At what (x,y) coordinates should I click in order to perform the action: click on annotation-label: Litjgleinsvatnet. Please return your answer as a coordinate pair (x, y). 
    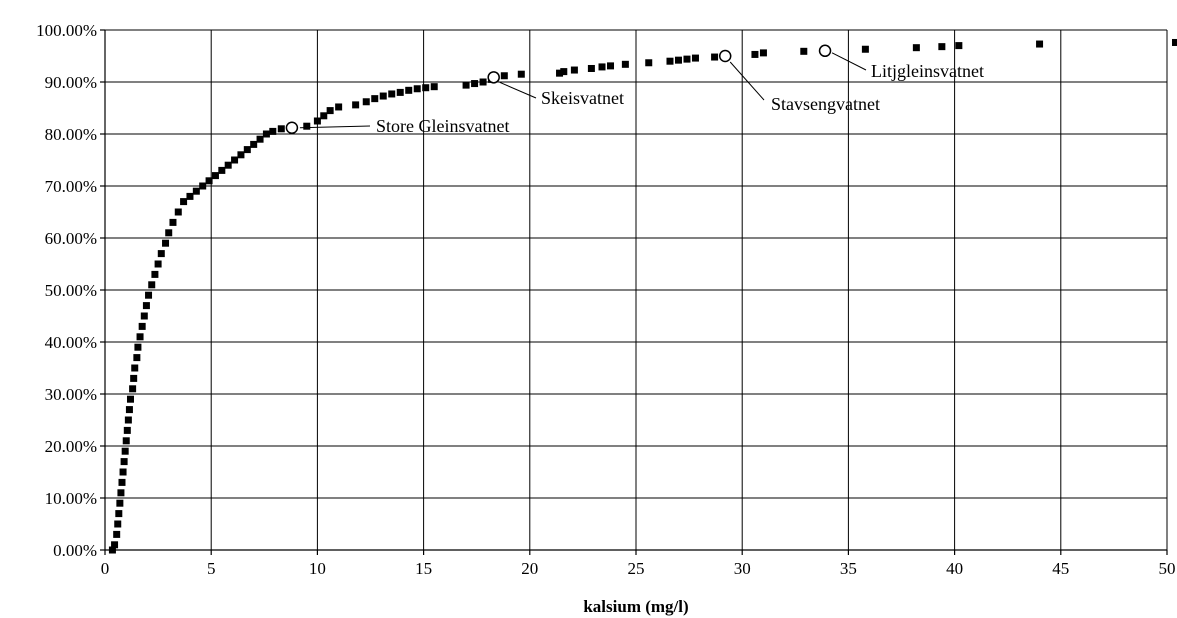
    Looking at the image, I should click on (927, 71).